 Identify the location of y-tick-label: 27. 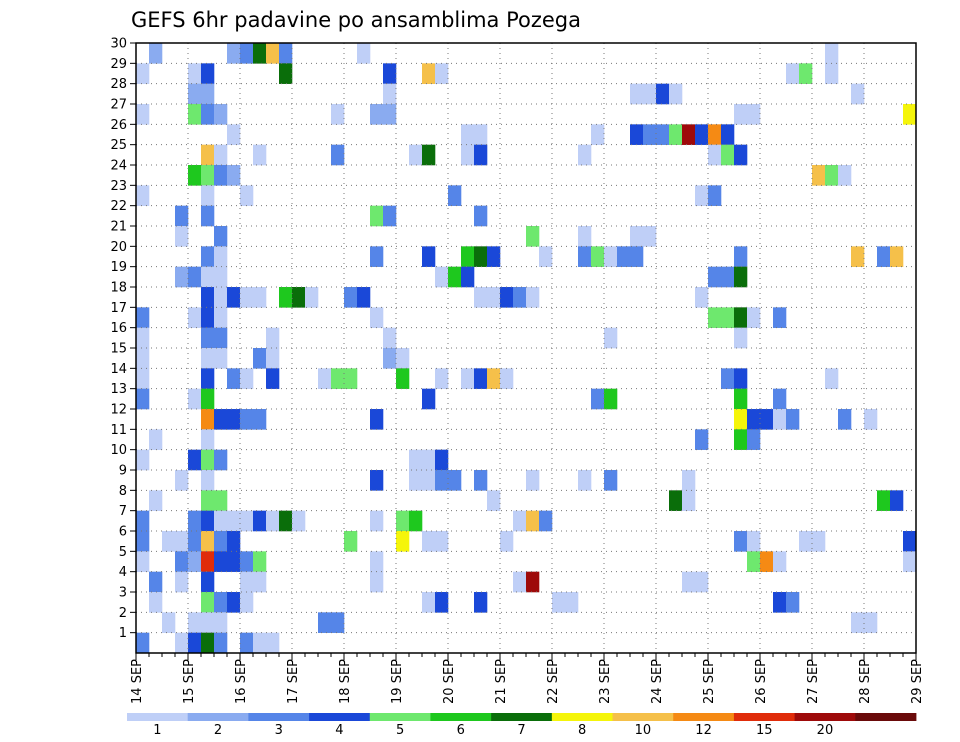
(118, 105).